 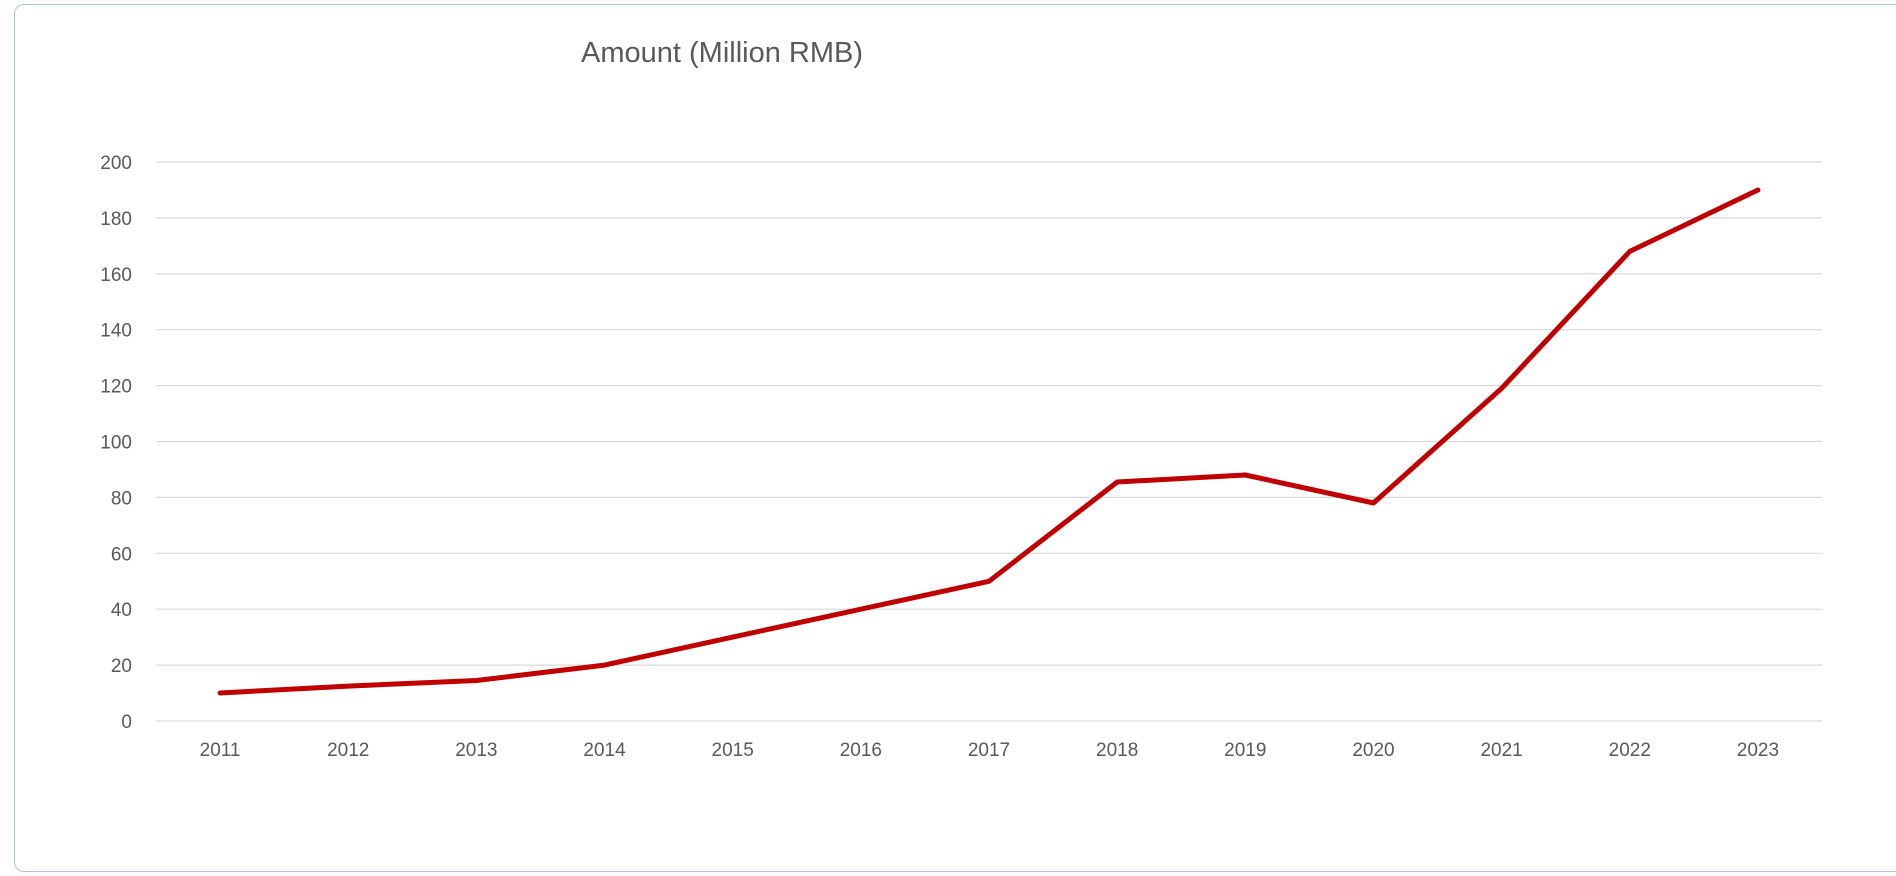 I want to click on x-tick-label: 2011, so click(x=220, y=750).